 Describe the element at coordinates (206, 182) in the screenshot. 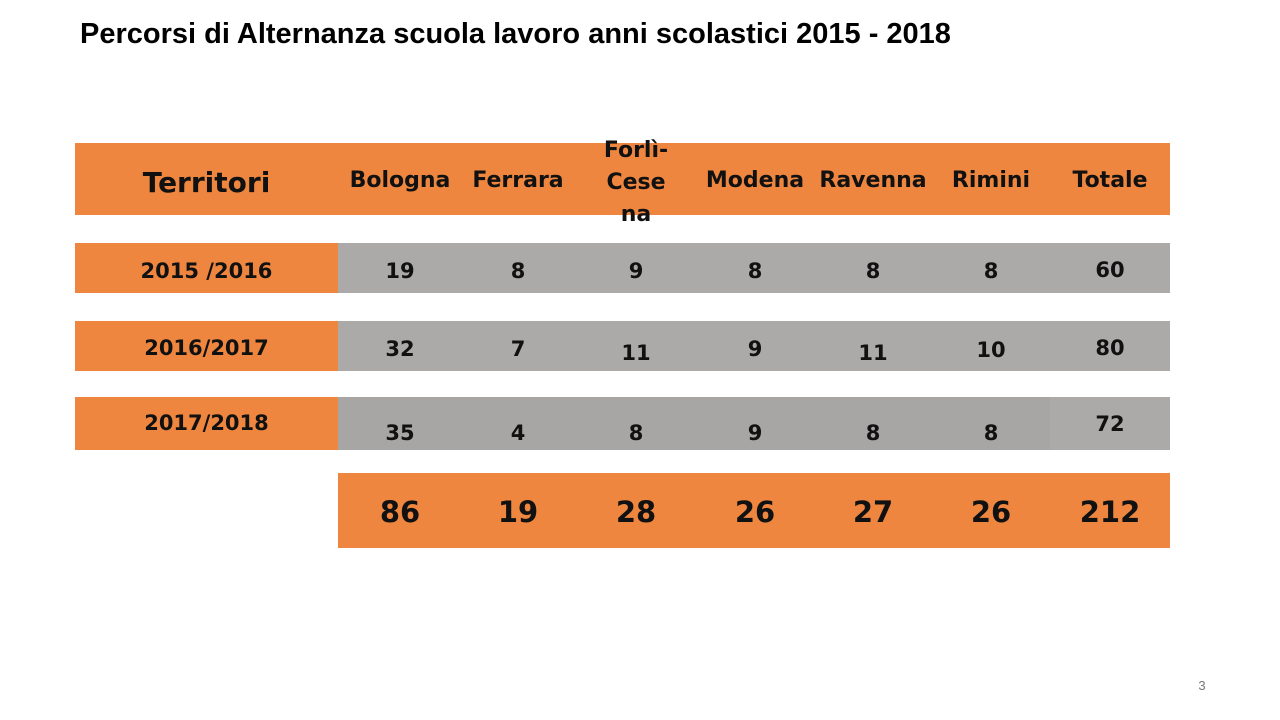

I see `header-territori: Territori` at that location.